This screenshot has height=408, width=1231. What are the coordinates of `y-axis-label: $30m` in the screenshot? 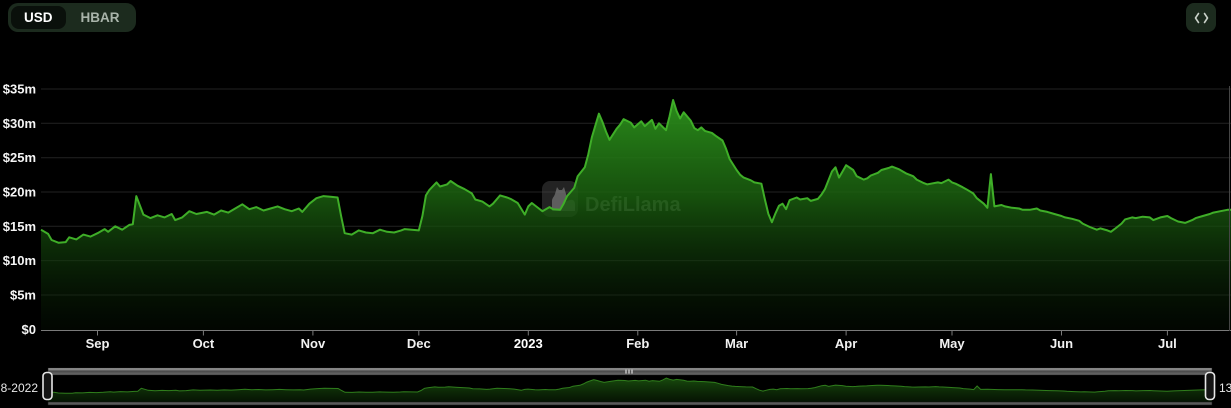 It's located at (19, 123).